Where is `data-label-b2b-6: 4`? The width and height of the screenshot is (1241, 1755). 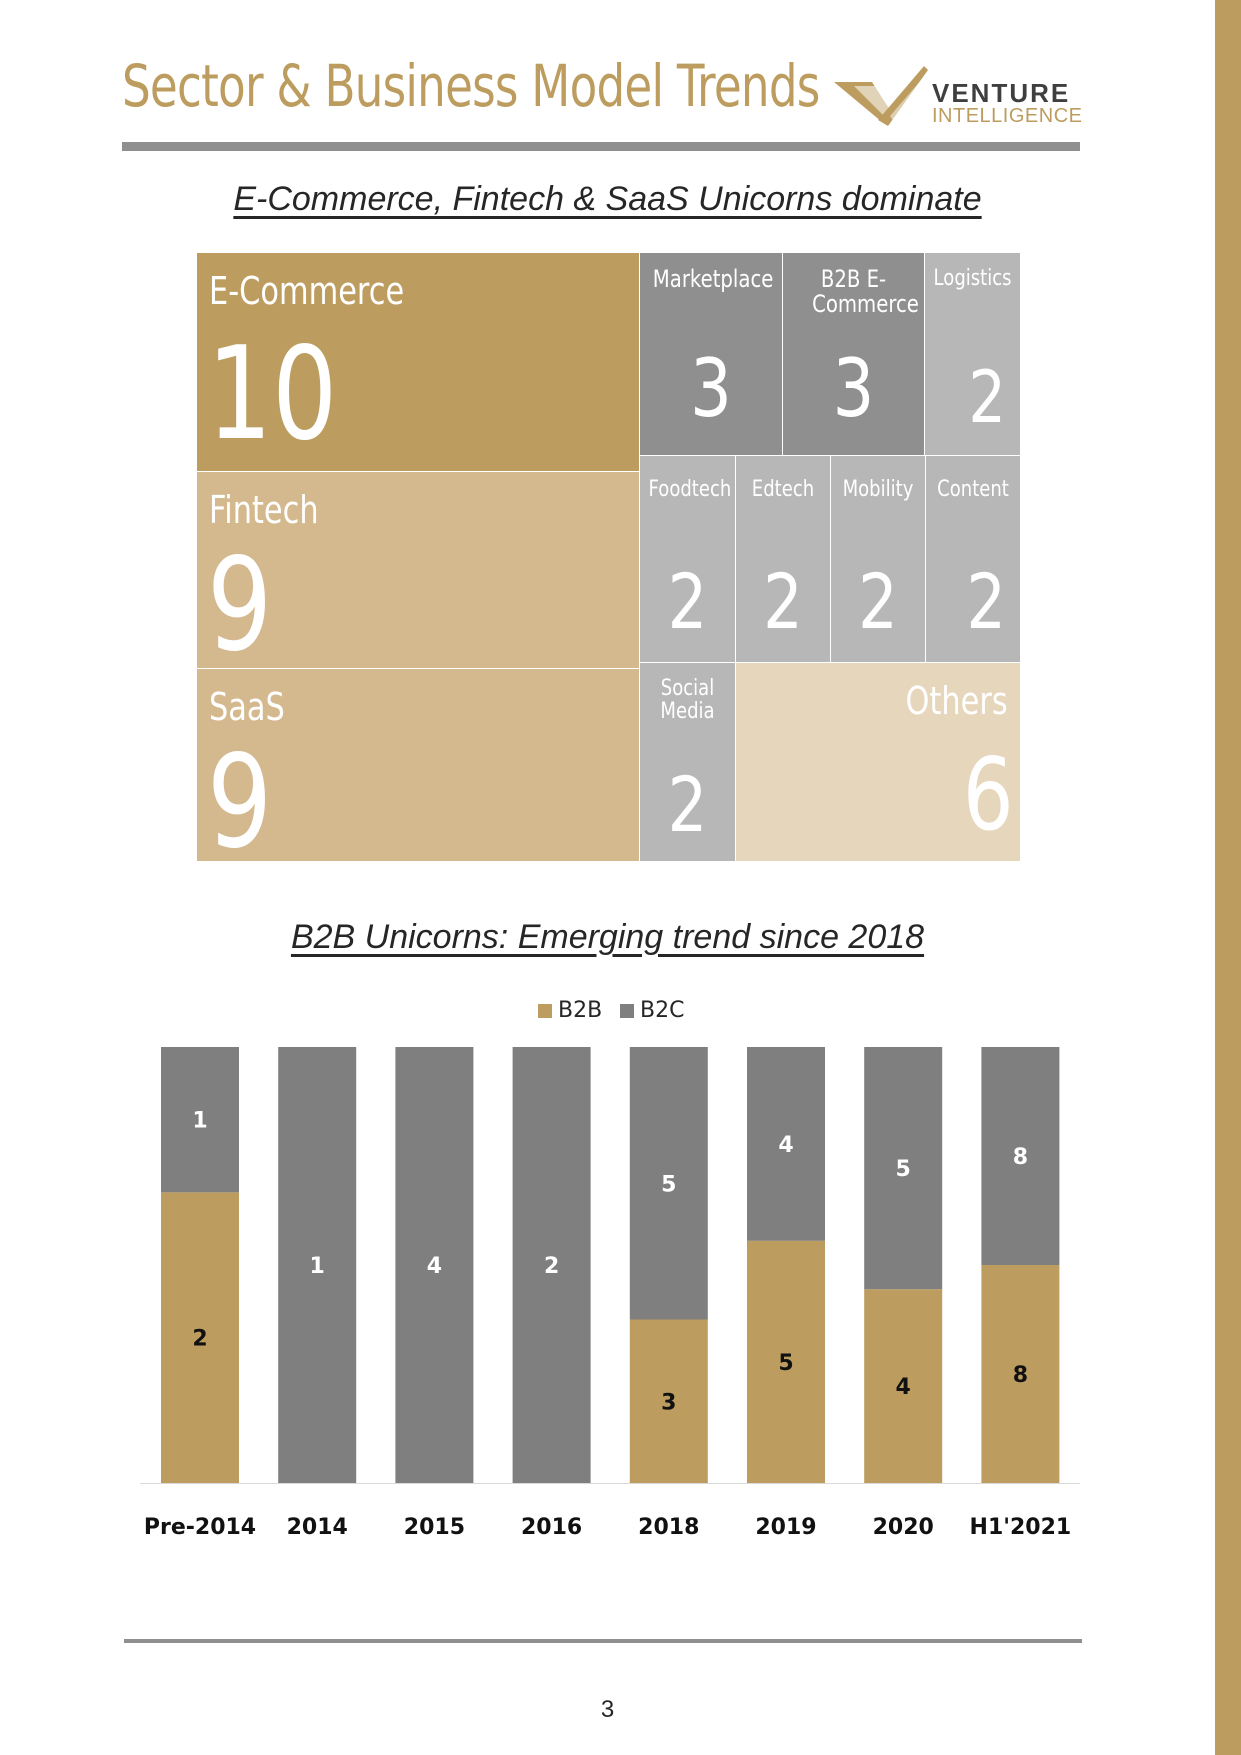
data-label-b2b-6: 4 is located at coordinates (903, 1387).